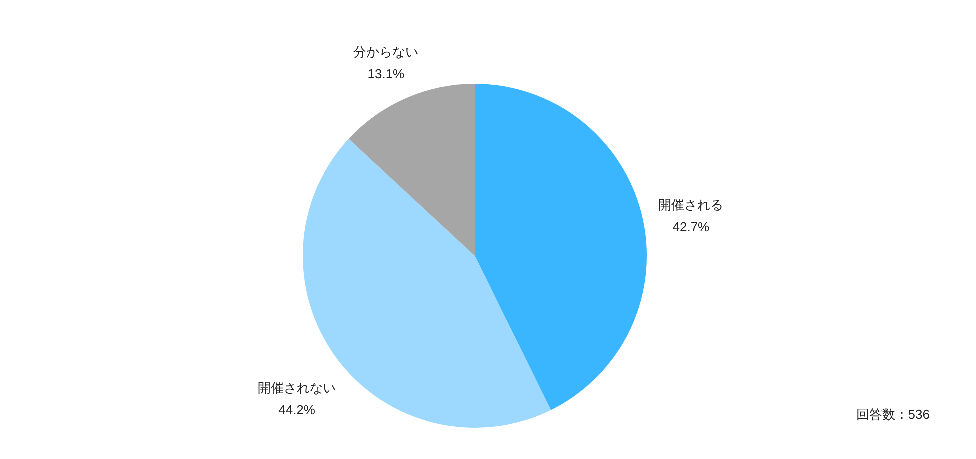 This screenshot has width=976, height=459. Describe the element at coordinates (297, 388) in the screenshot. I see `slice-label: 開催されない` at that location.